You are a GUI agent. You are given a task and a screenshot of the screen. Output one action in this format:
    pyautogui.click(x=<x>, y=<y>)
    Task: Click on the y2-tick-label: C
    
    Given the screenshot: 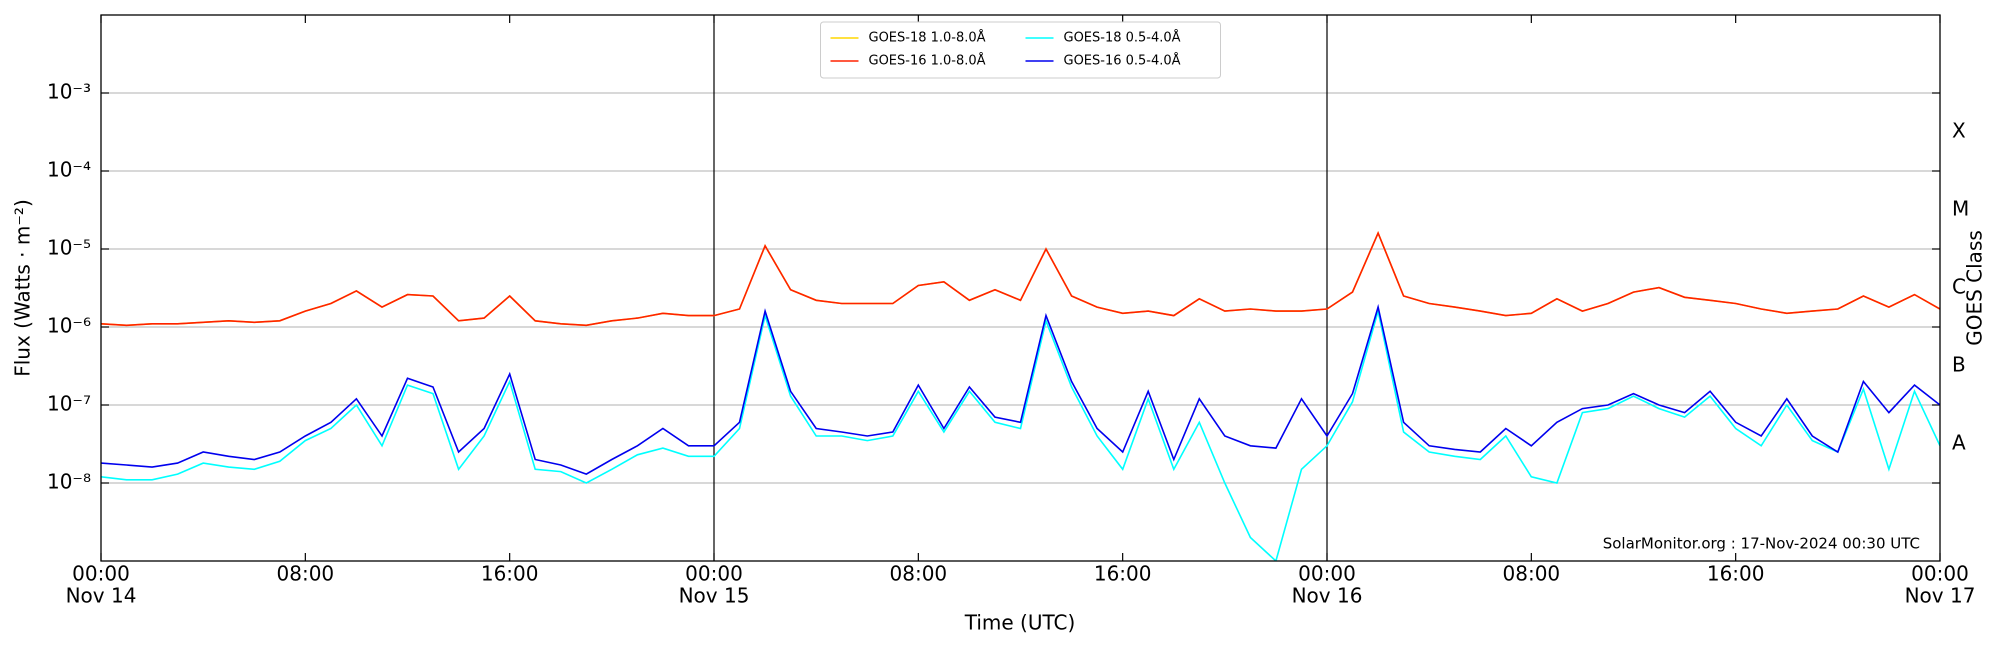 What is the action you would take?
    pyautogui.click(x=1959, y=287)
    